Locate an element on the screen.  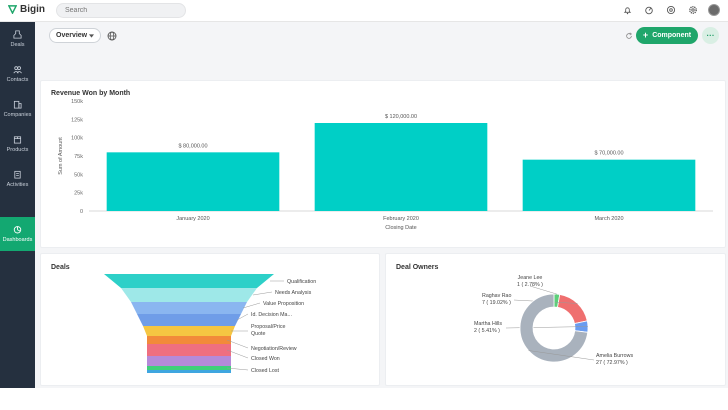
deals-icon is located at coordinates (17, 34).